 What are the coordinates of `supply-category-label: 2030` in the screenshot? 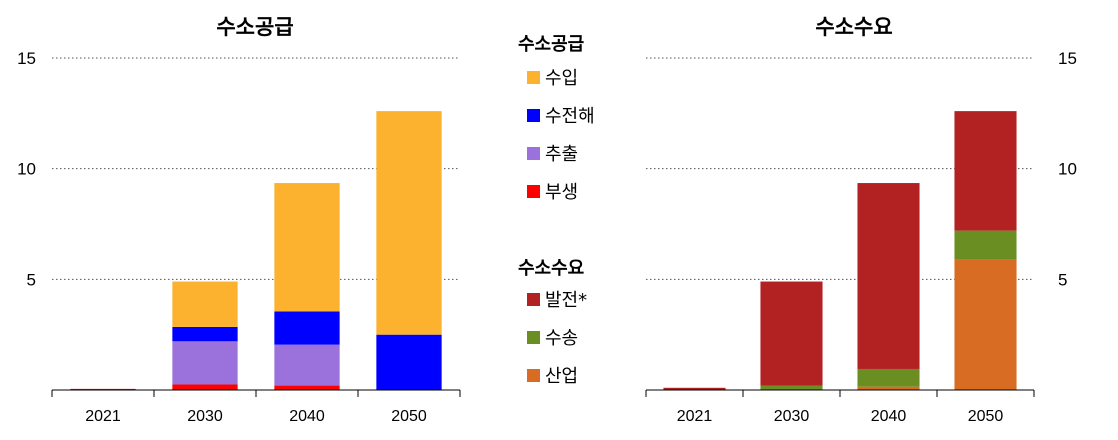 It's located at (205, 416).